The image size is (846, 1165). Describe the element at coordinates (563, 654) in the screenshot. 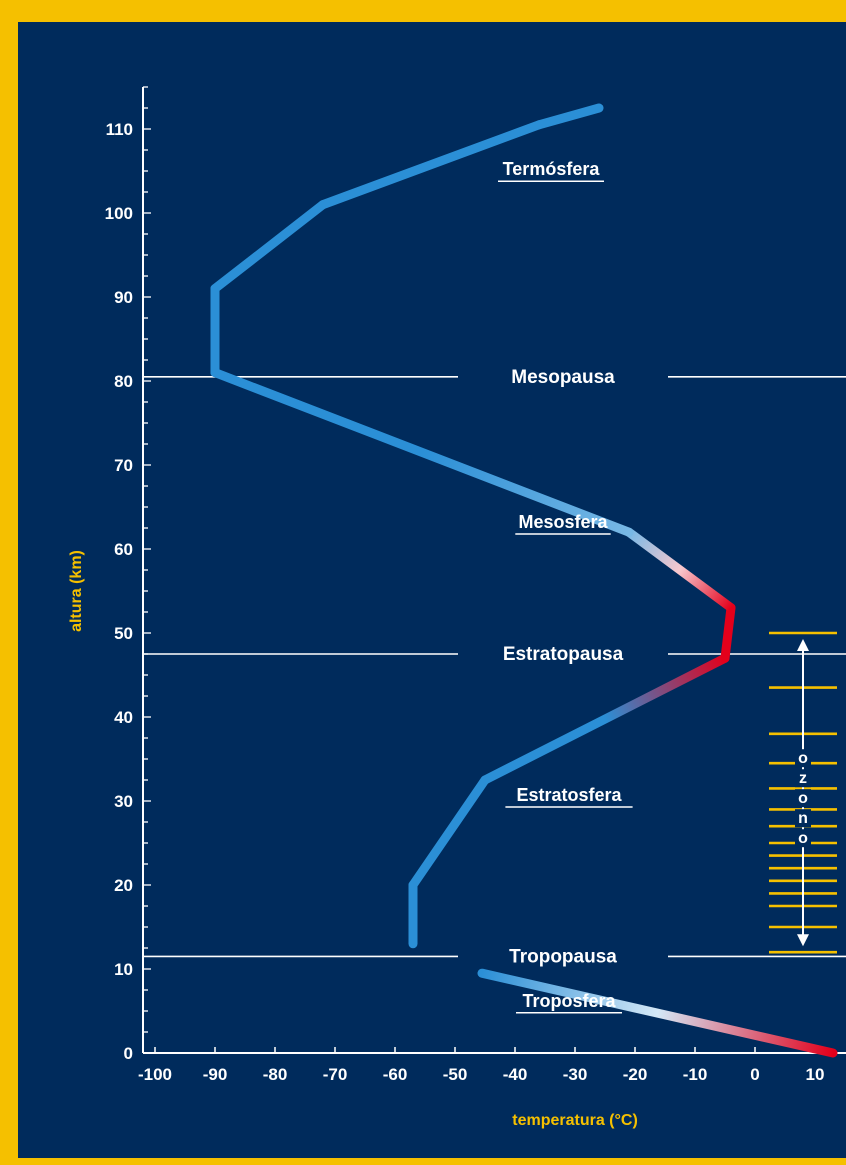

I see `boundary-label: Estratopausa` at that location.